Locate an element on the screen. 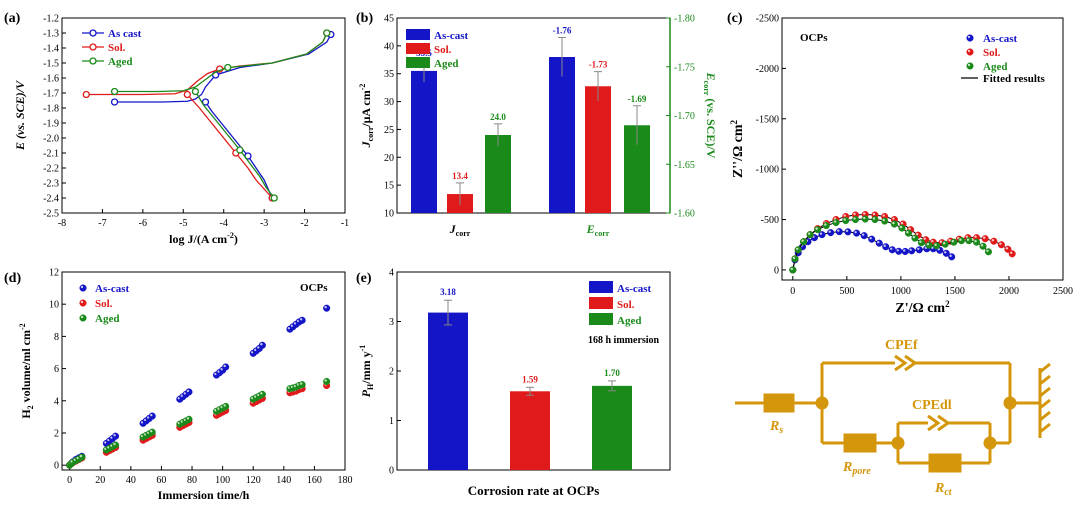 This screenshot has width=1080, height=508. y-axis-label-main: Z''/Ω cm is located at coordinates (738, 151).